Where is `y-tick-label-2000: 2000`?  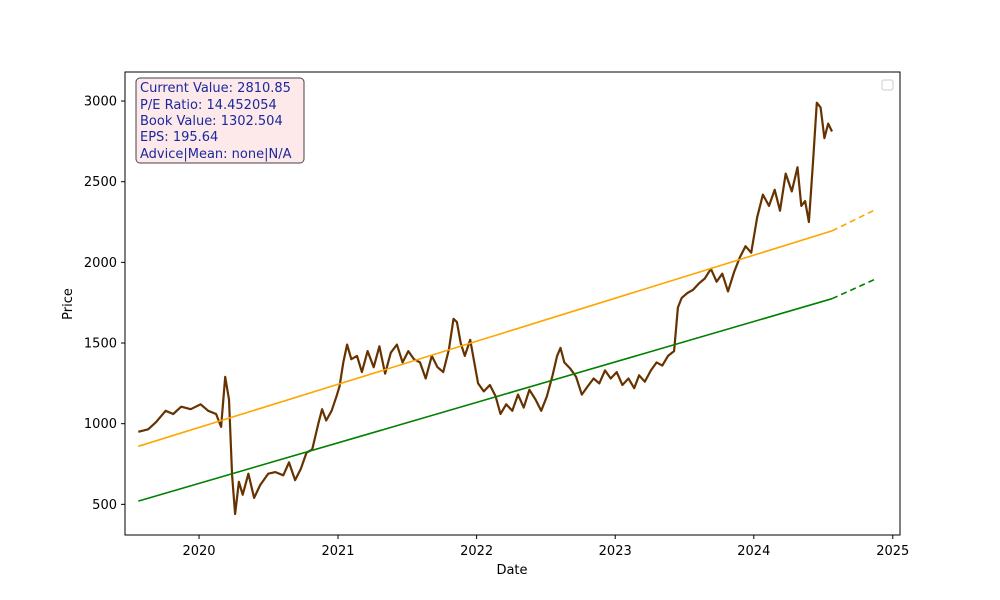 y-tick-label-2000: 2000 is located at coordinates (100, 263).